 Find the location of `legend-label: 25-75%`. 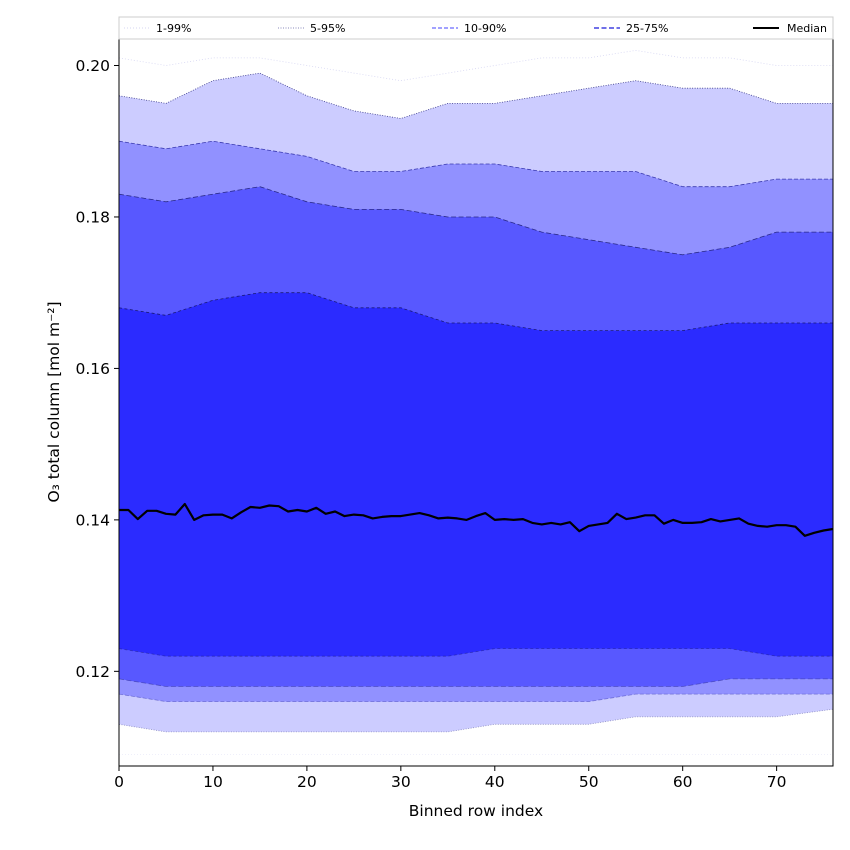

legend-label: 25-75% is located at coordinates (647, 28).